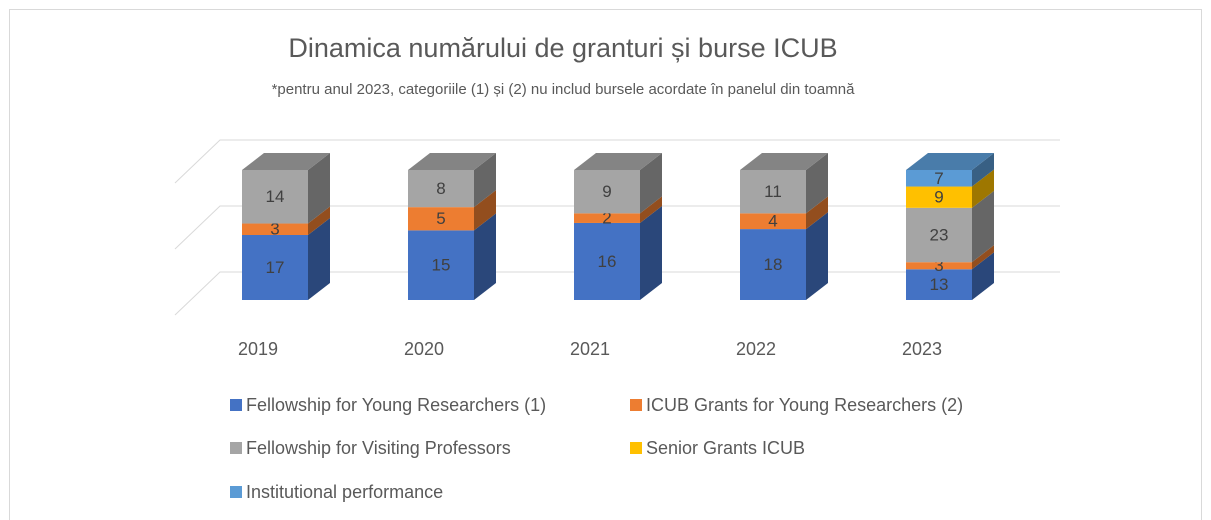 Image resolution: width=1211 pixels, height=520 pixels. What do you see at coordinates (344, 492) in the screenshot?
I see `legend-label: Institutional performance` at bounding box center [344, 492].